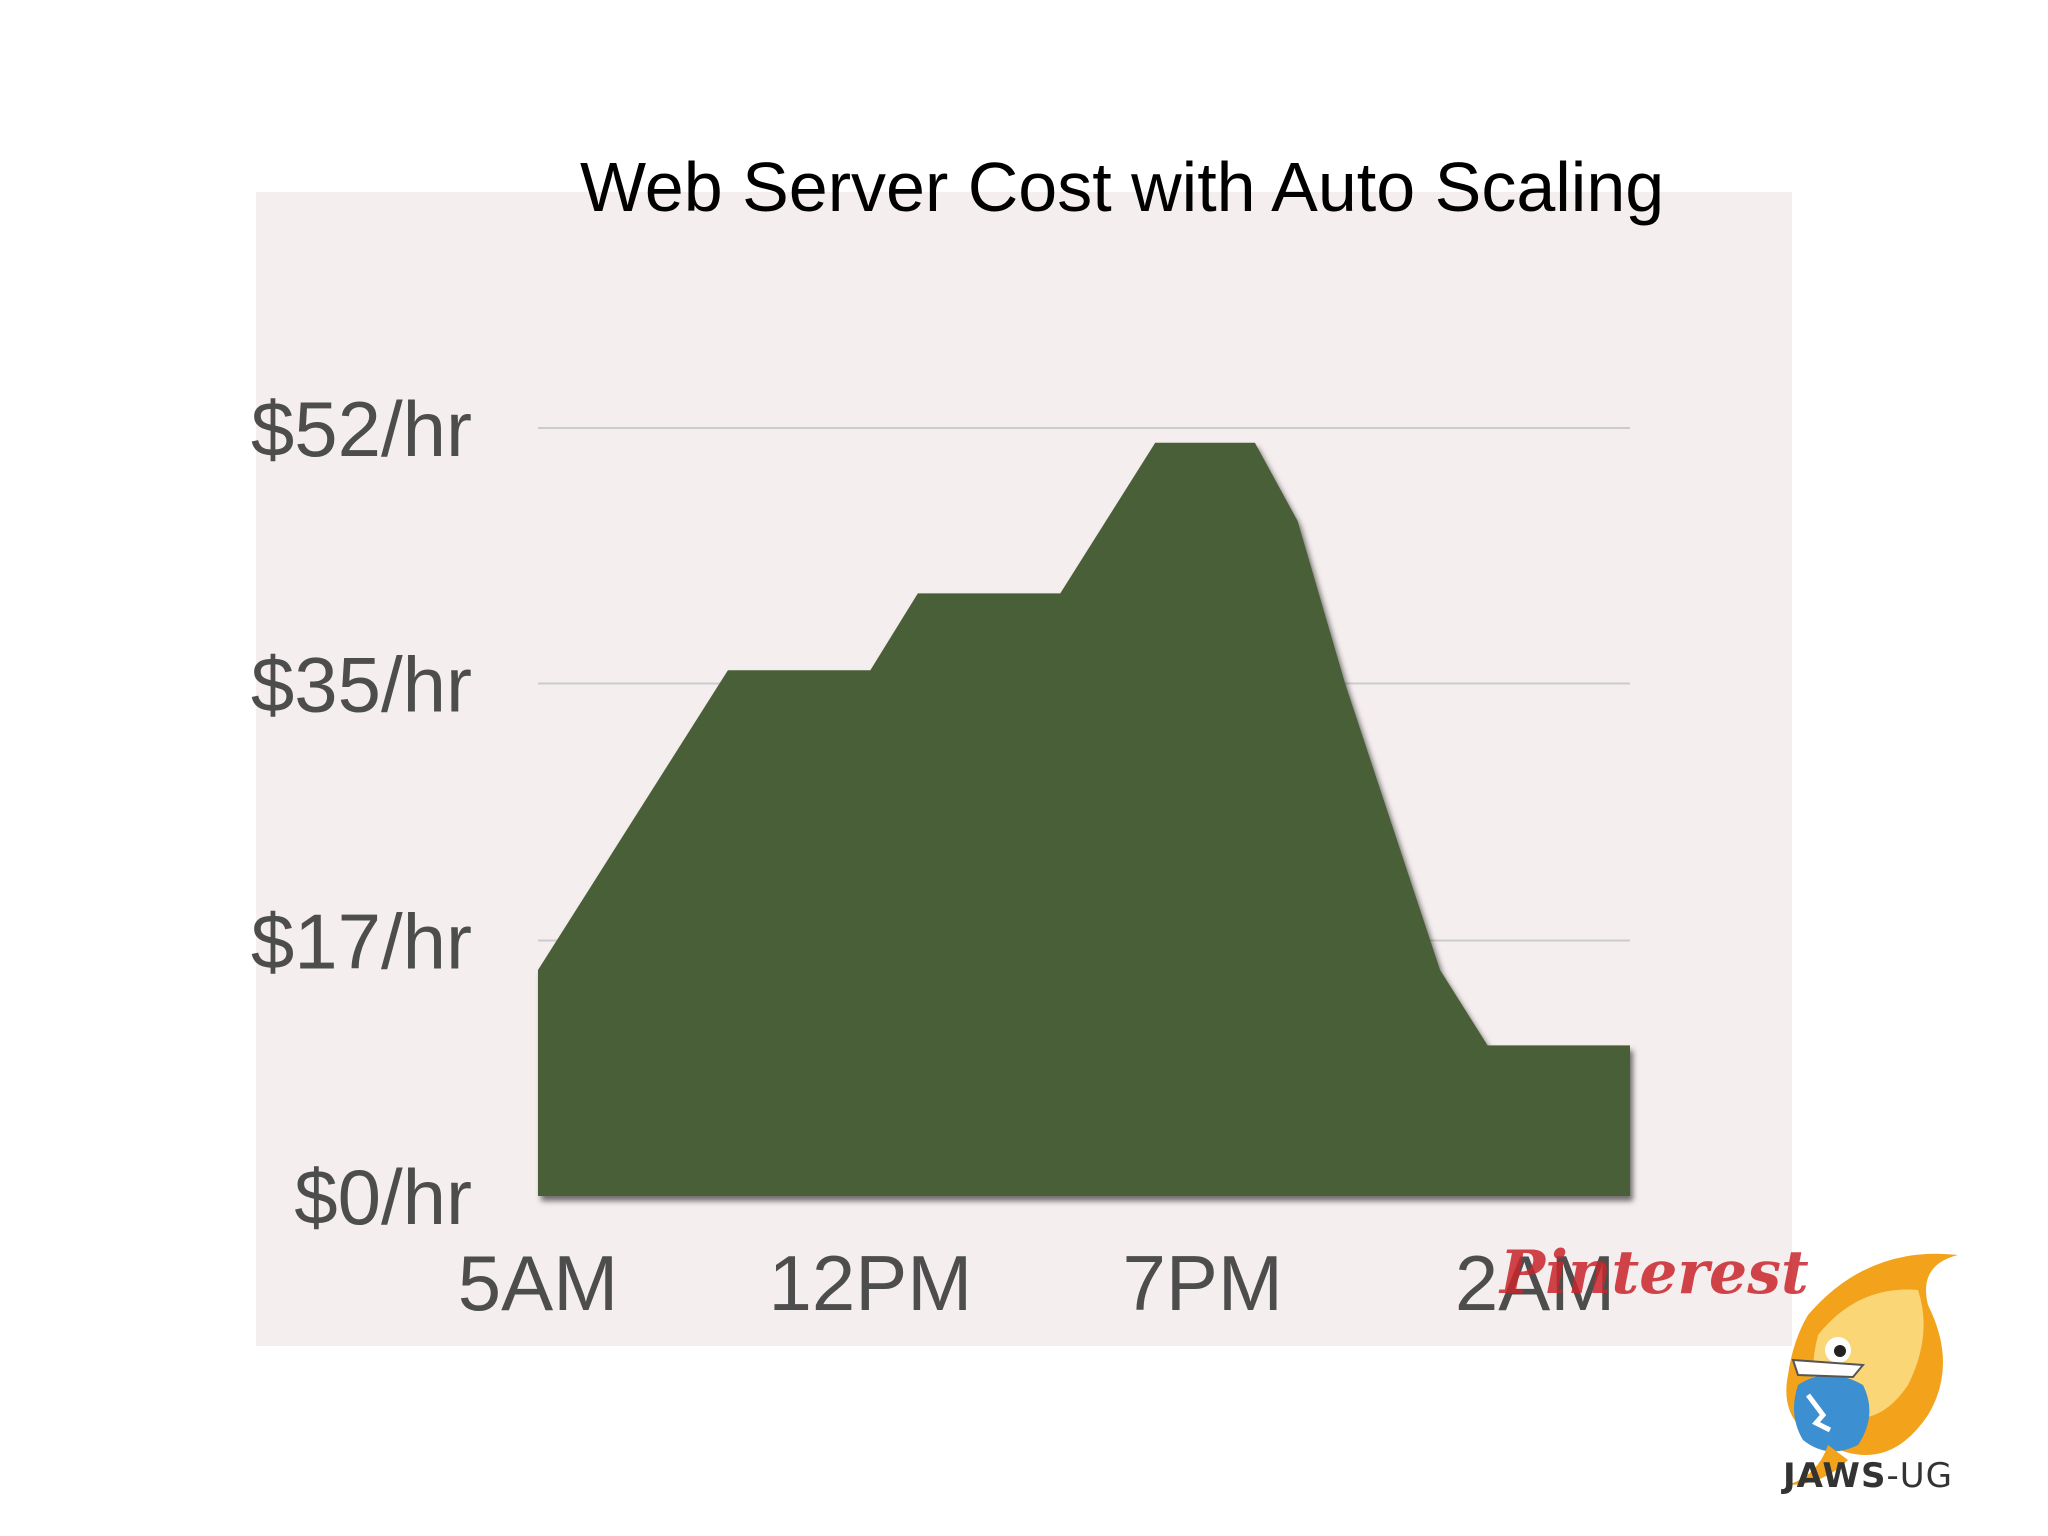 This screenshot has width=2048, height=1536. I want to click on logo-text-suffix: -UG, so click(1919, 1476).